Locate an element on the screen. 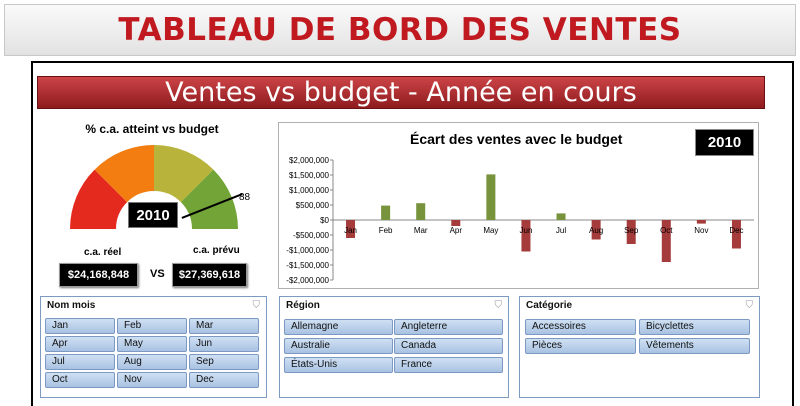 The height and width of the screenshot is (406, 800). gauge-year-badge: 2010 is located at coordinates (153, 215).